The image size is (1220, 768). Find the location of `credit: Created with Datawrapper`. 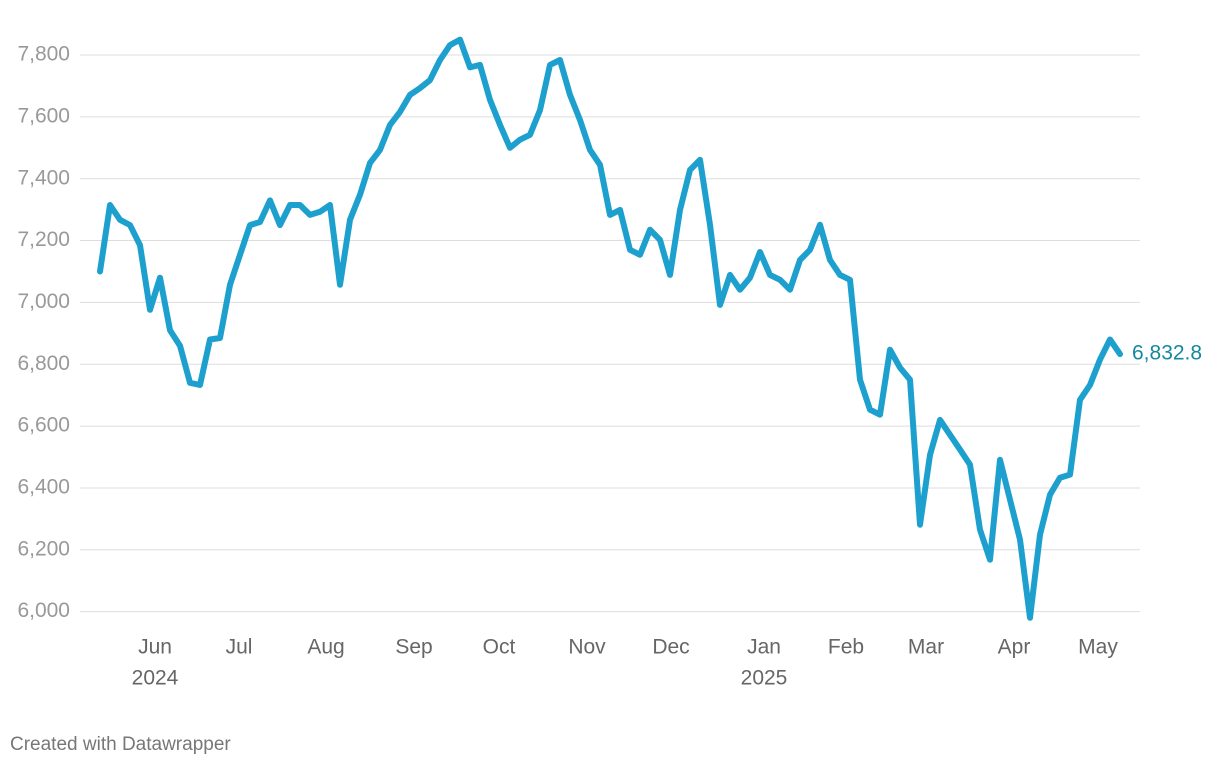

credit: Created with Datawrapper is located at coordinates (120, 744).